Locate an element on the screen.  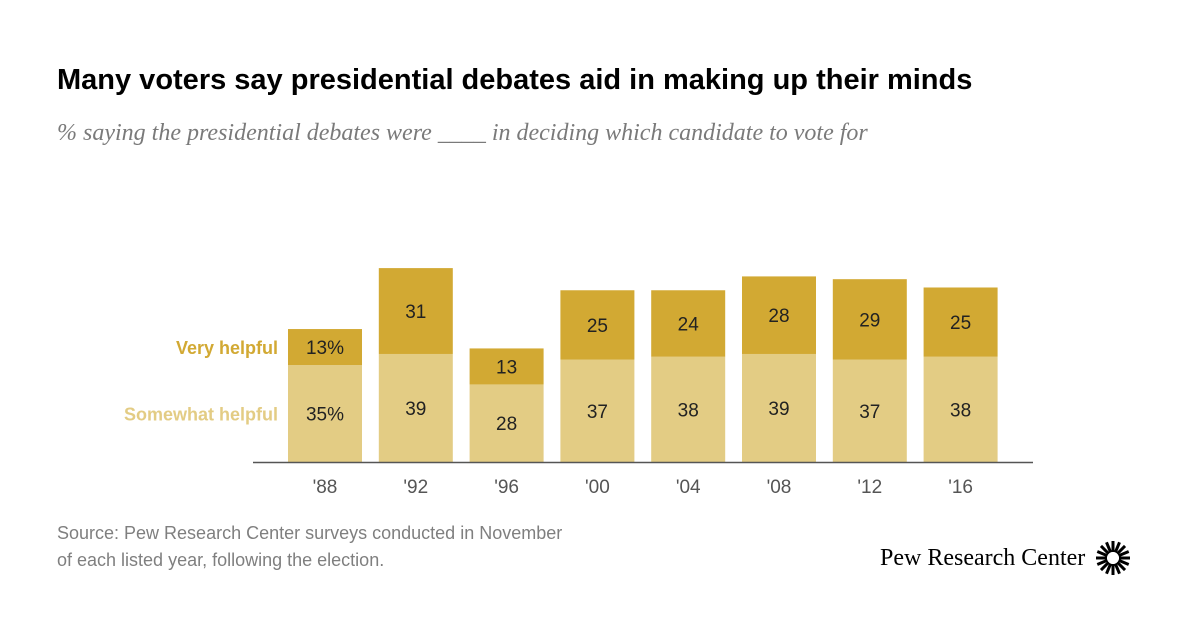
data-label-very-helpful: 31 is located at coordinates (415, 312).